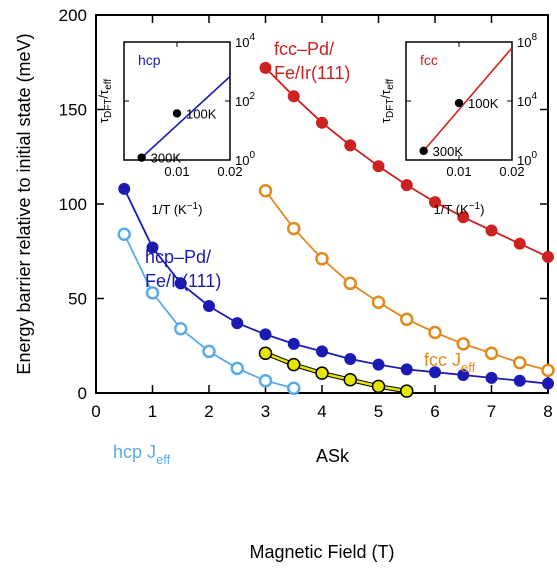 This screenshot has height=573, width=557. Describe the element at coordinates (387, 101) in the screenshot. I see `inset-fcc-ylabel: τDFT/τeff` at that location.